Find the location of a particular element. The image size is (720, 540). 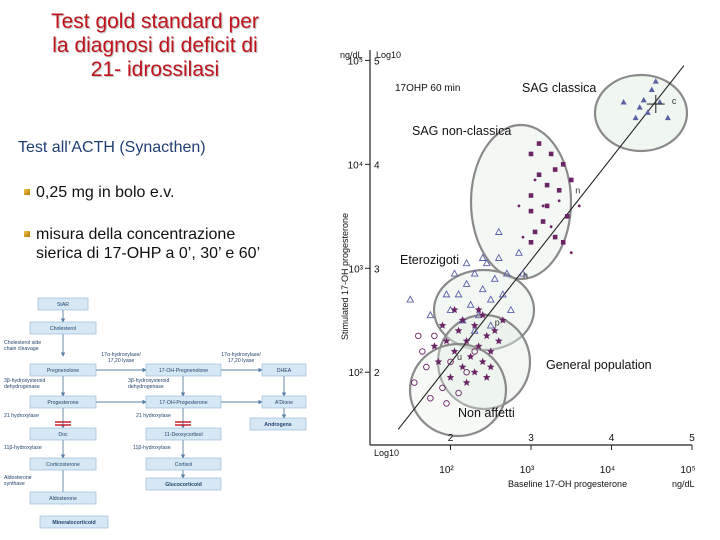

x-tick-label-3: 10³ is located at coordinates (527, 470).